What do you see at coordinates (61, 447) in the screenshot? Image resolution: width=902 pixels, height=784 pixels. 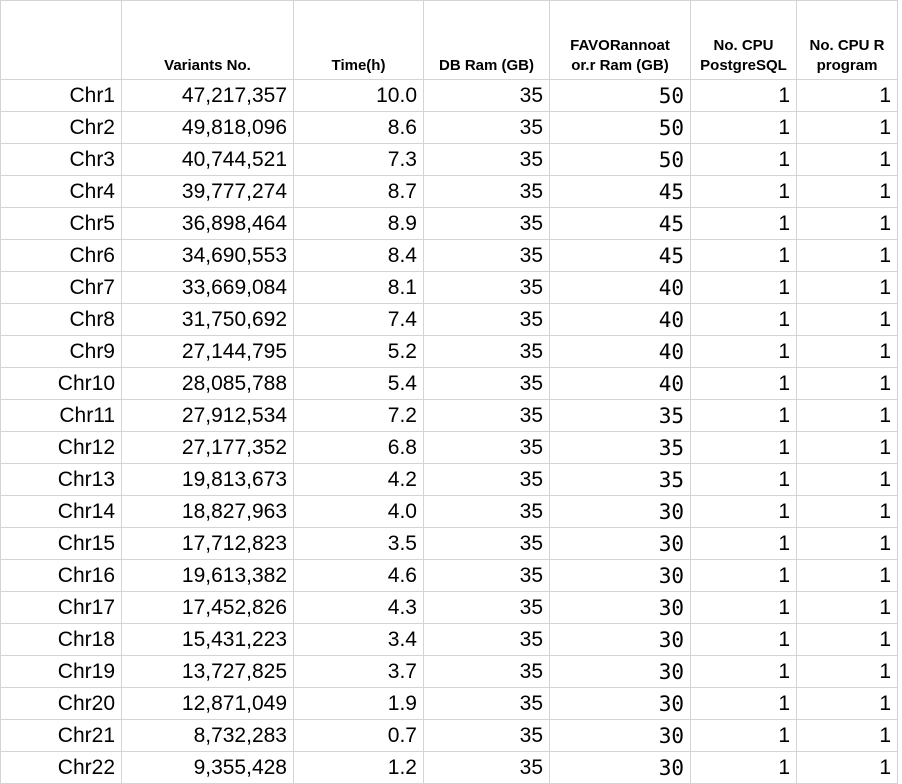 I see `chromosome-cell: Chr12` at bounding box center [61, 447].